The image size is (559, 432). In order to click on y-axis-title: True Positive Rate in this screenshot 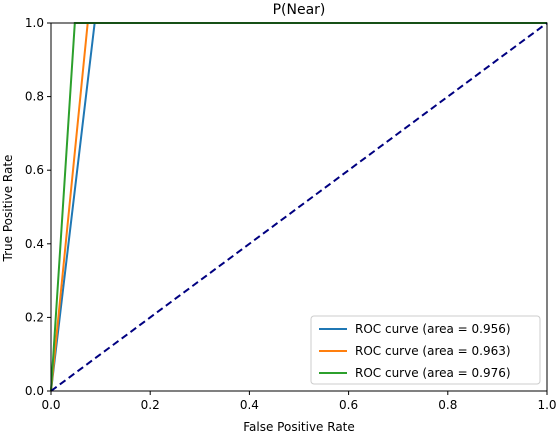, I will do `click(8, 209)`.